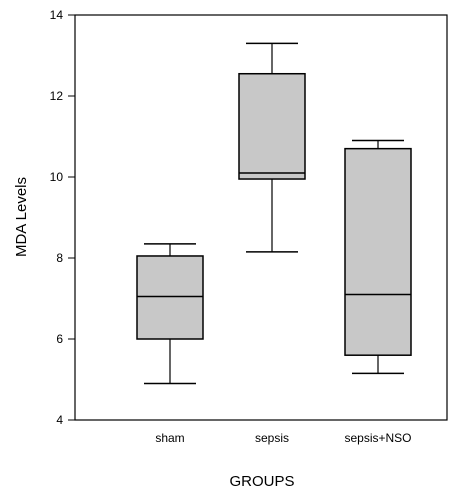 This screenshot has width=465, height=490. I want to click on y-tick-label: 14, so click(57, 15).